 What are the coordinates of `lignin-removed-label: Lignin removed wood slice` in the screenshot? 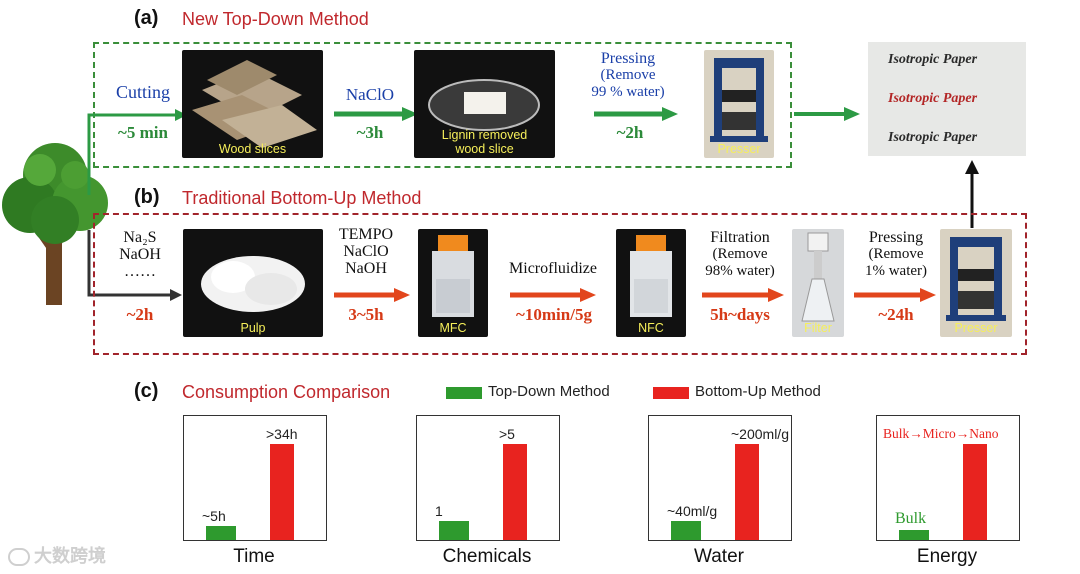 It's located at (484, 142).